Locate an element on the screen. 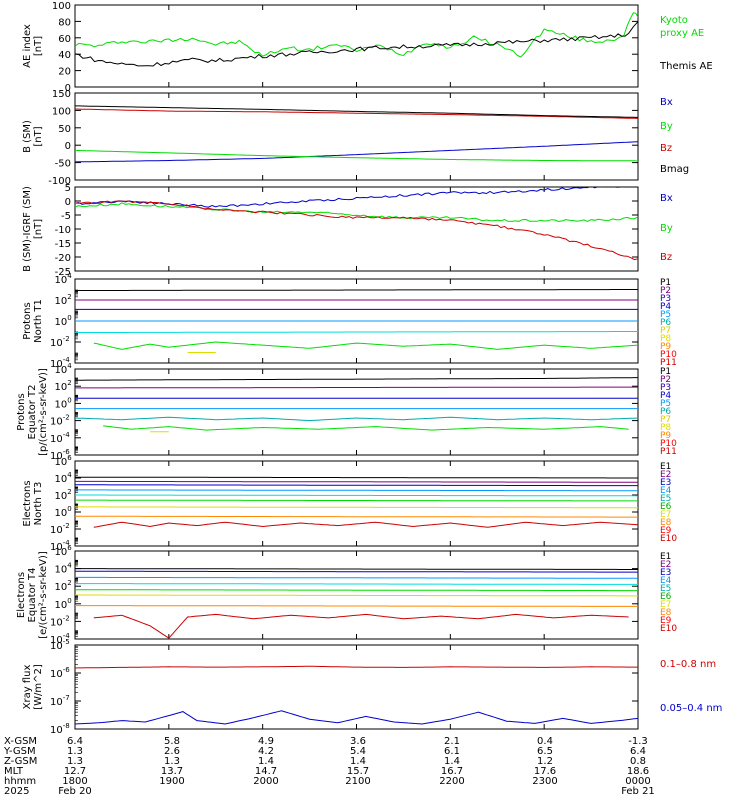  ephemeris-value: 15.7 is located at coordinates (358, 771).